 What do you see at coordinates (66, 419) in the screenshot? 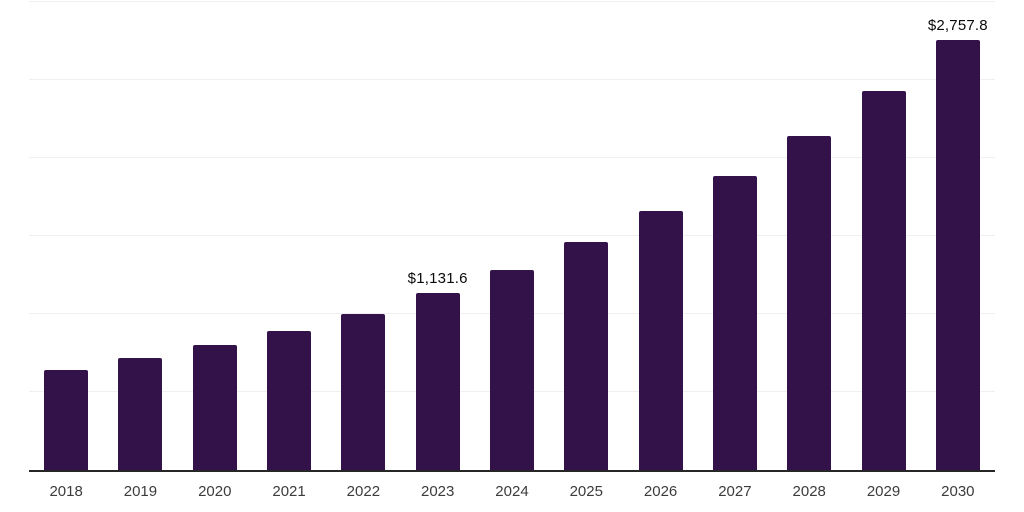
I see `bar-2018` at bounding box center [66, 419].